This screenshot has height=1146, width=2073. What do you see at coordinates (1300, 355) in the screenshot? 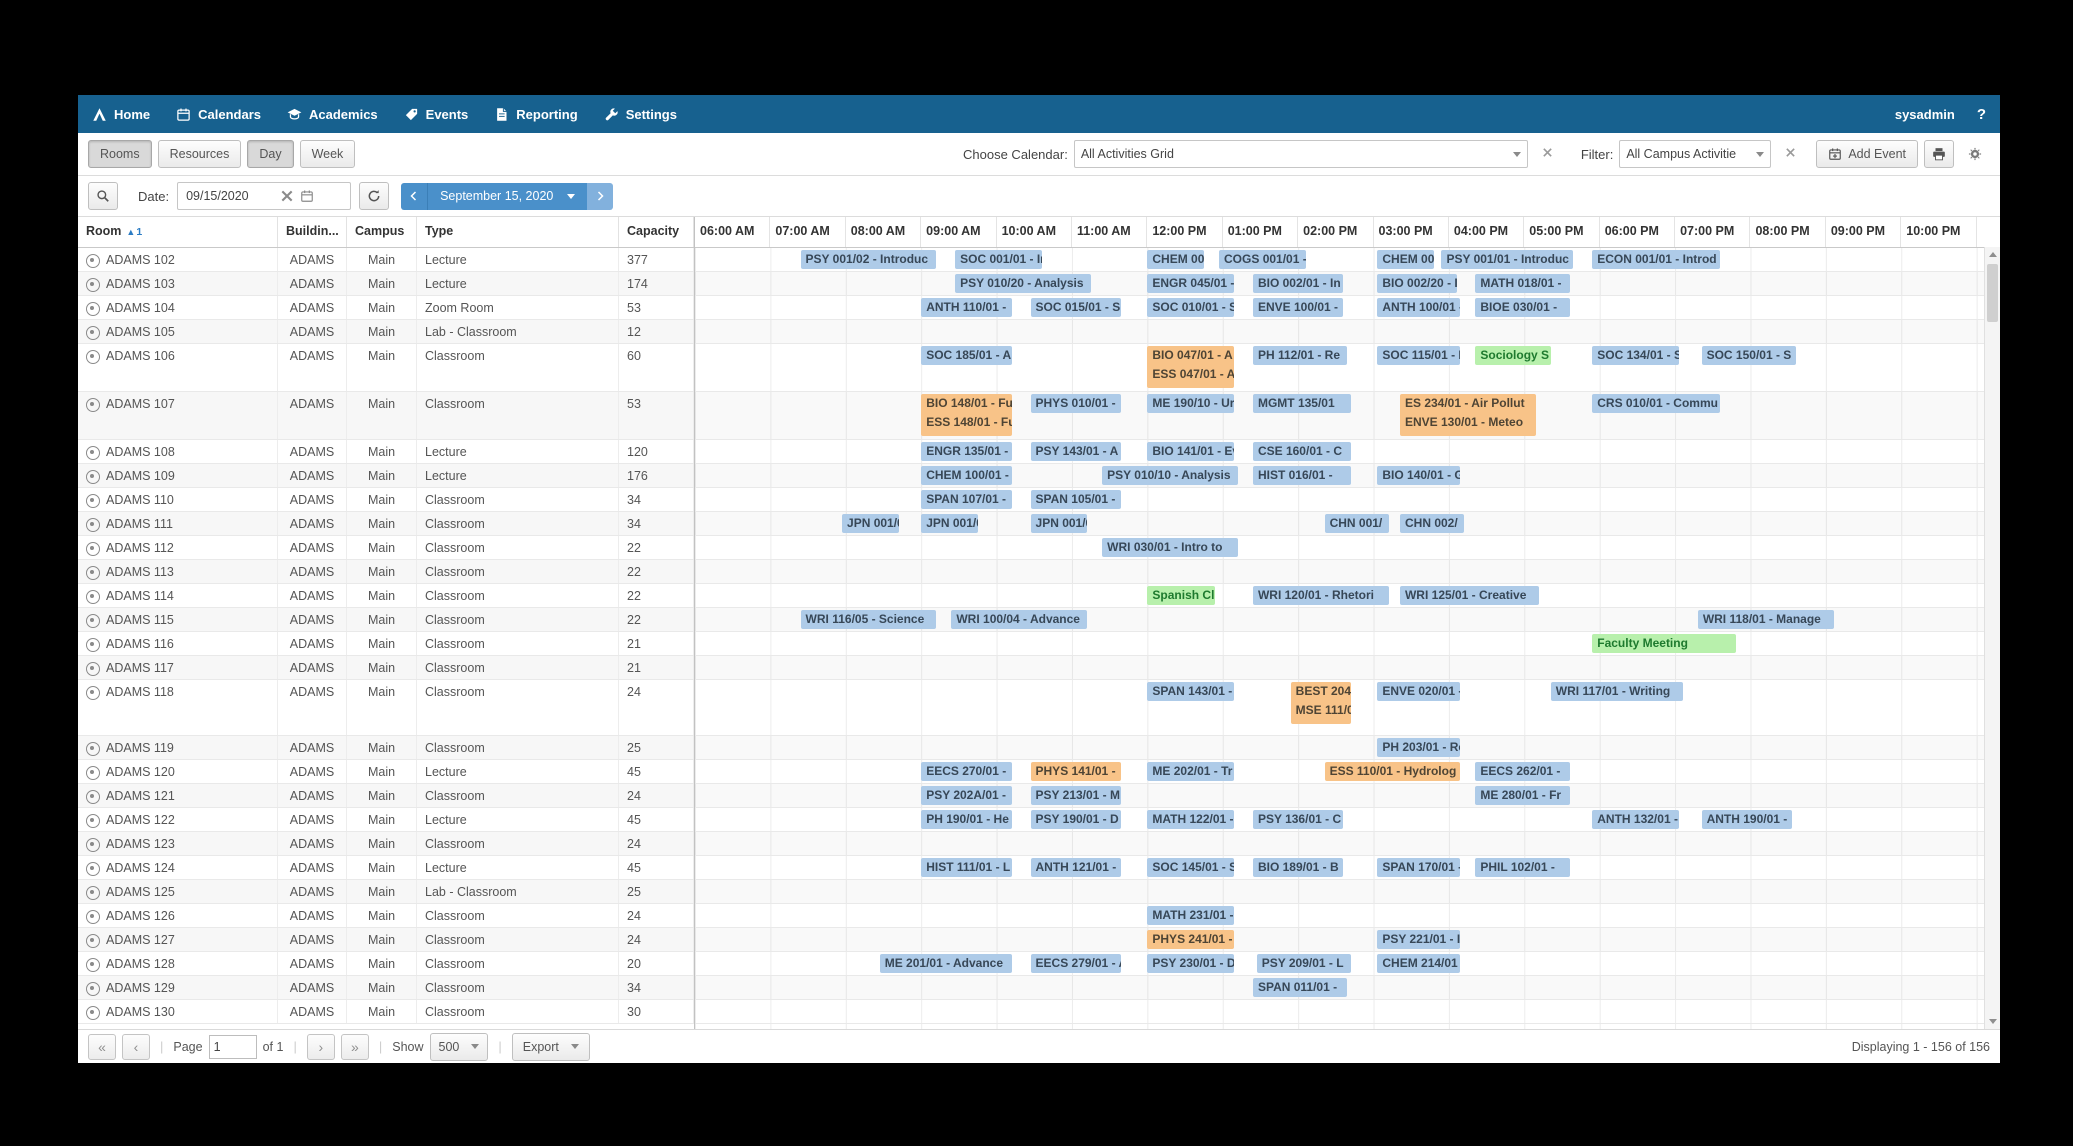
I see `event-chip: PH 112/01 - Re` at bounding box center [1300, 355].